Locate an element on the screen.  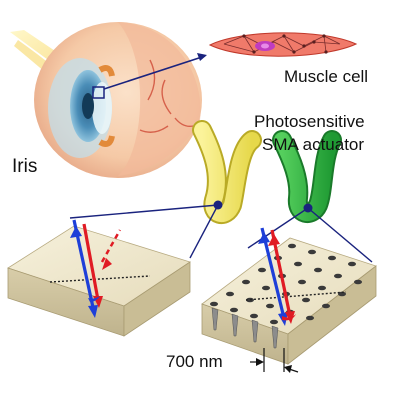
ray-scatter-blue is located at coordinates (94, 299).